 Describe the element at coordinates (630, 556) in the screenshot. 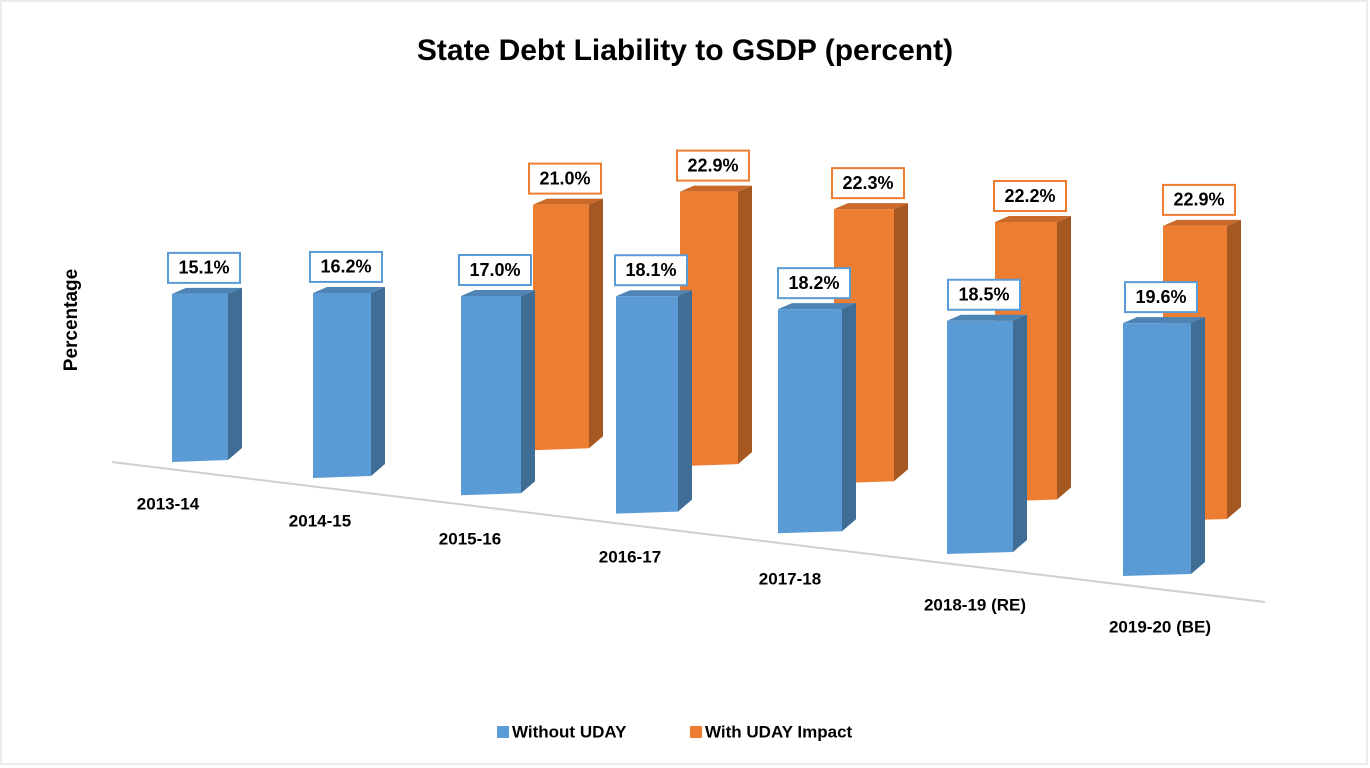

I see `x-tick-label: 2016-17` at that location.